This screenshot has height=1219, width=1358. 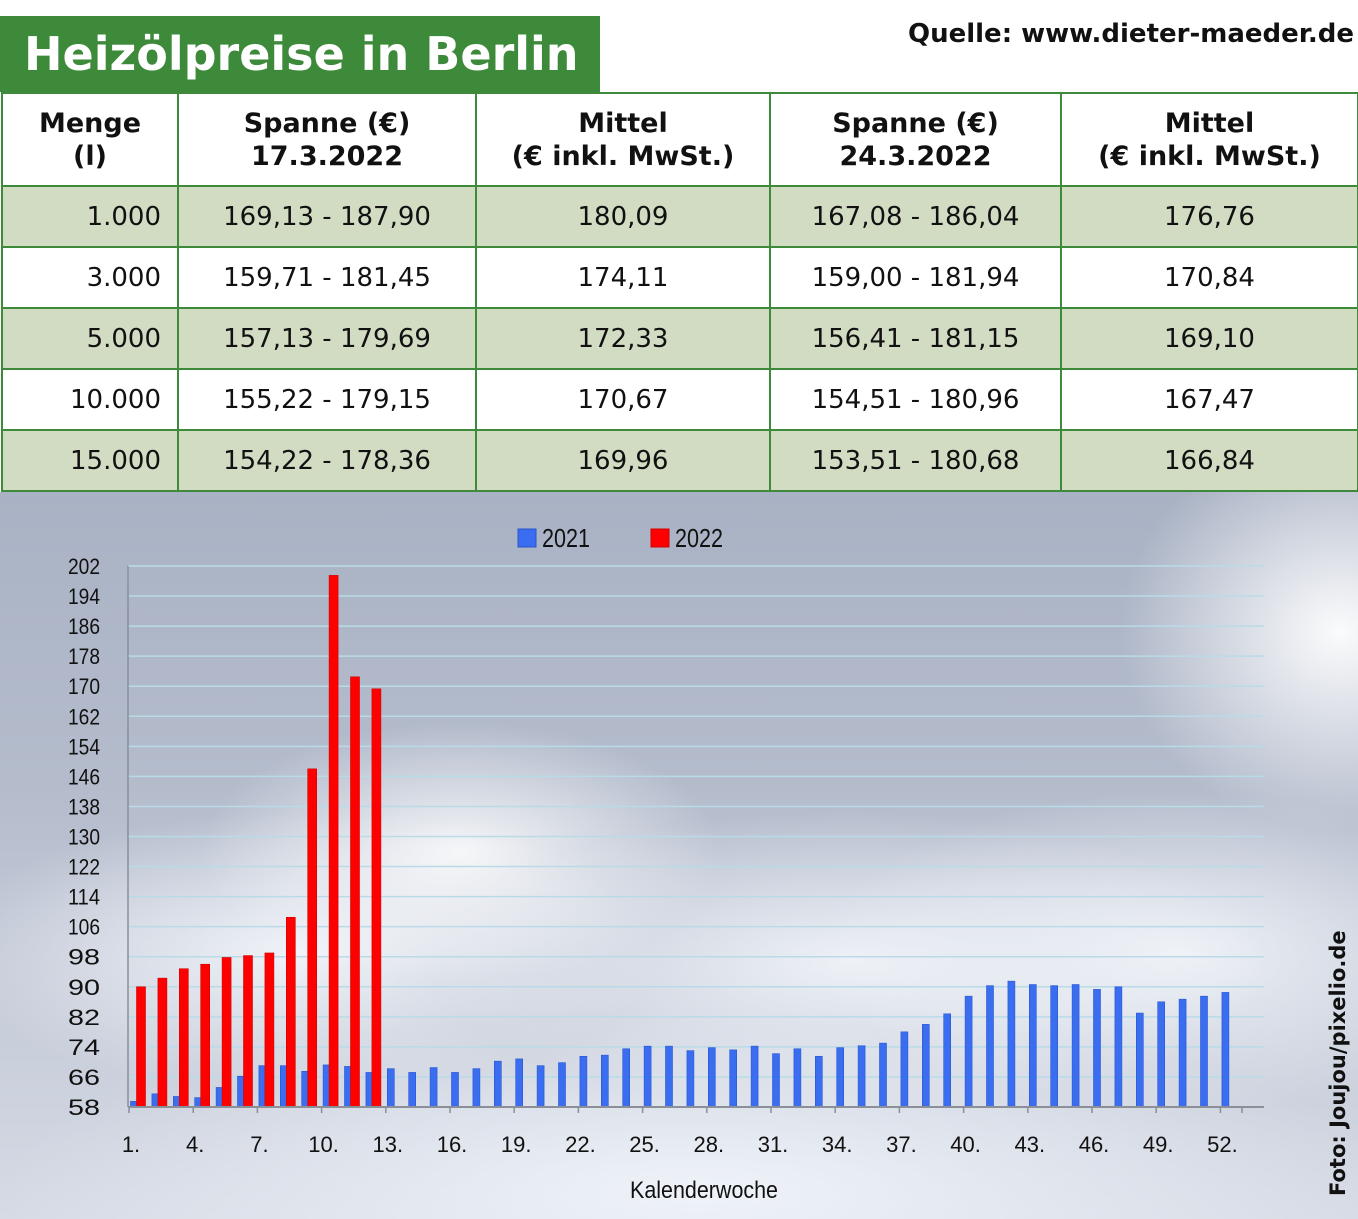 What do you see at coordinates (84, 566) in the screenshot?
I see `y-tick-label: 202` at bounding box center [84, 566].